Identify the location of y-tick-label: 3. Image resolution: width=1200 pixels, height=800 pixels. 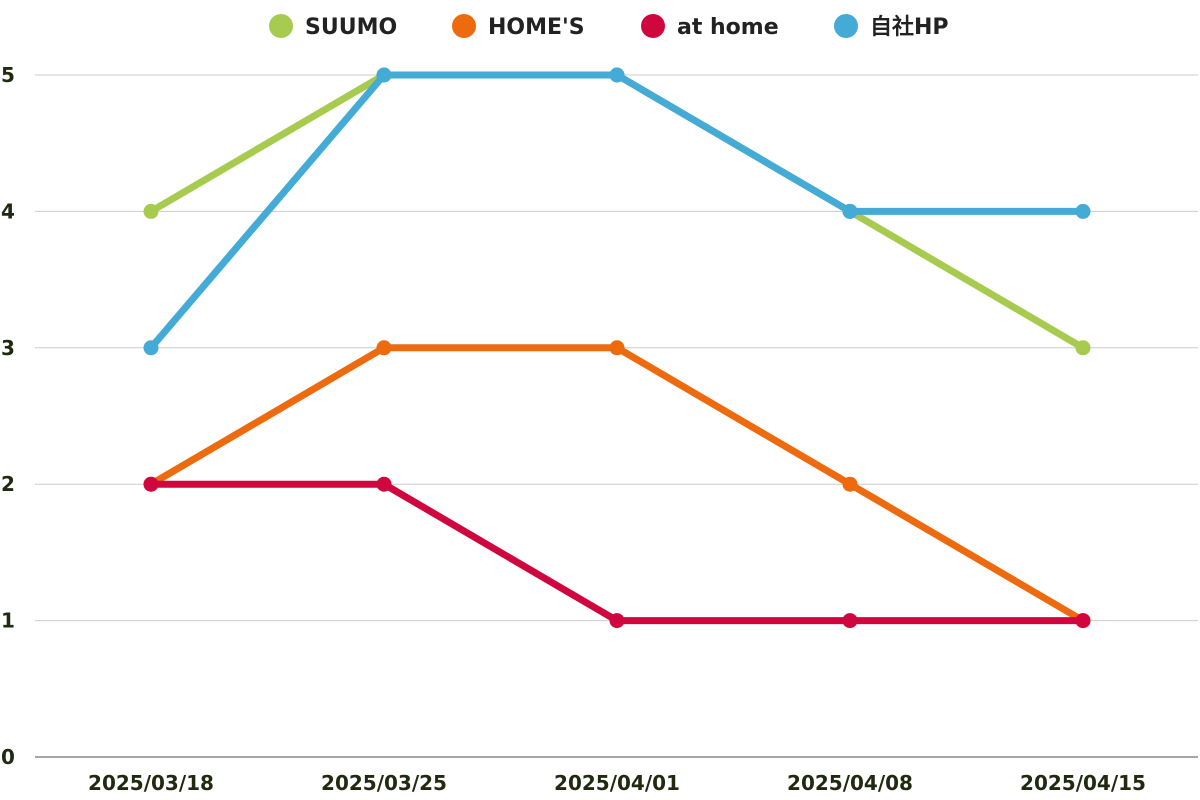
(8, 348).